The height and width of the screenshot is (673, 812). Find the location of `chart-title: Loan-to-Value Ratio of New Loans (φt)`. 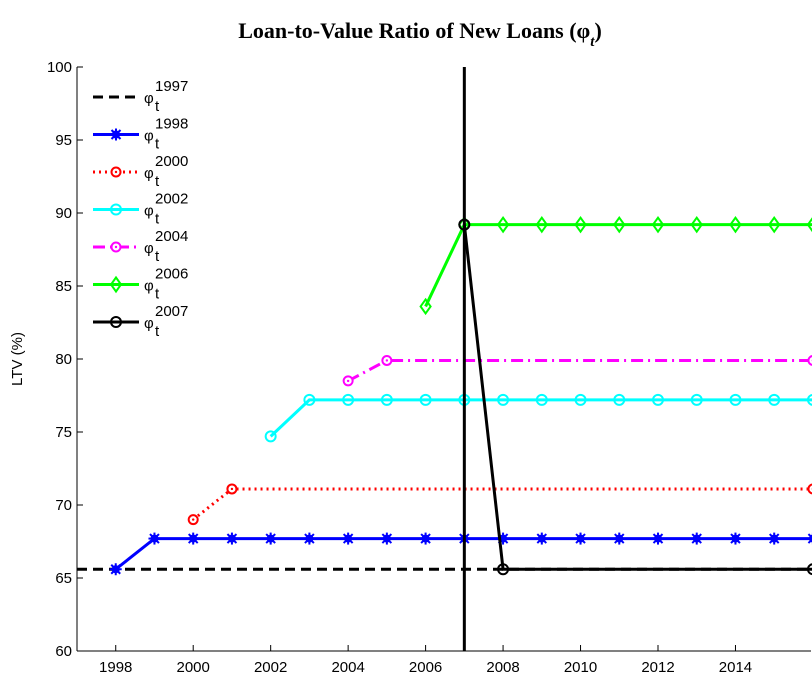

chart-title: Loan-to-Value Ratio of New Loans (φt) is located at coordinates (420, 34).